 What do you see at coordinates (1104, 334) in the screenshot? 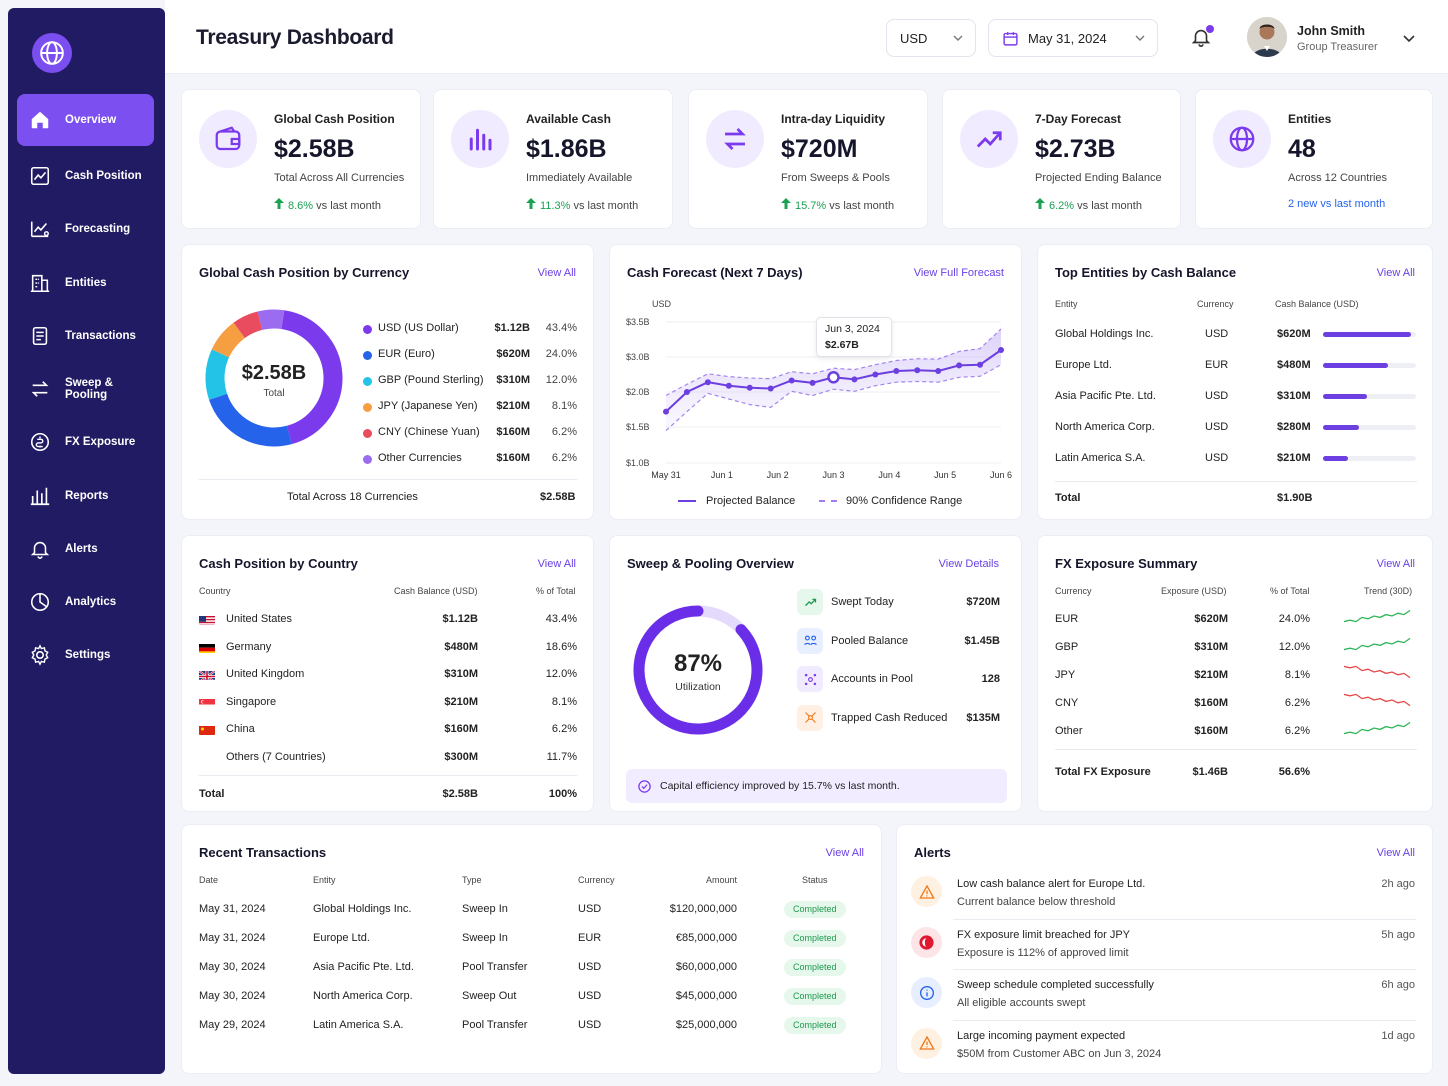
I see `entity-name: Global Holdings Inc.` at bounding box center [1104, 334].